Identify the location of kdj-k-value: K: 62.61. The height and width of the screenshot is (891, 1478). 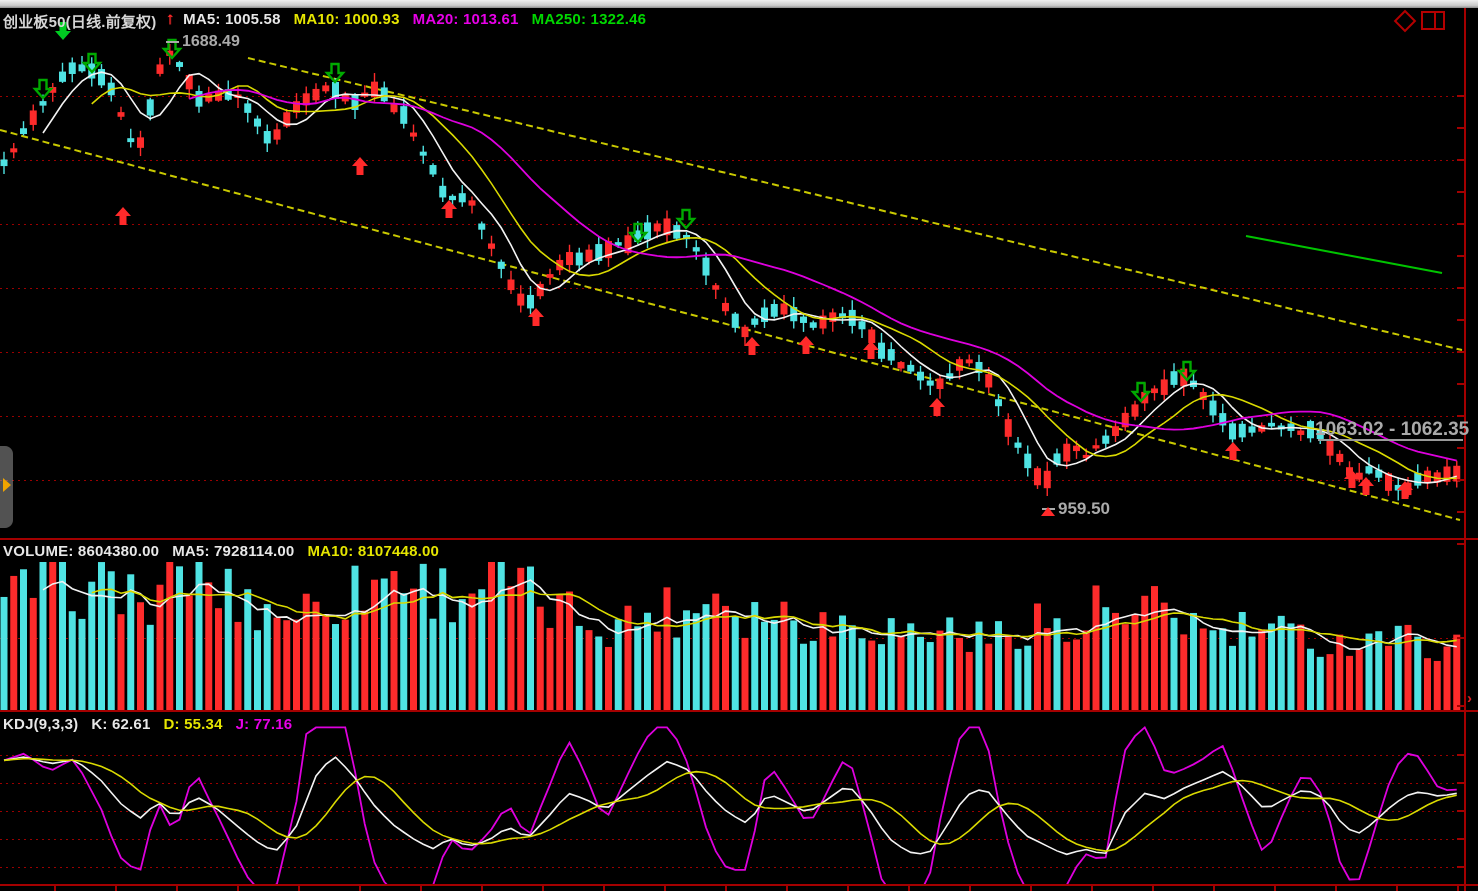
(121, 724).